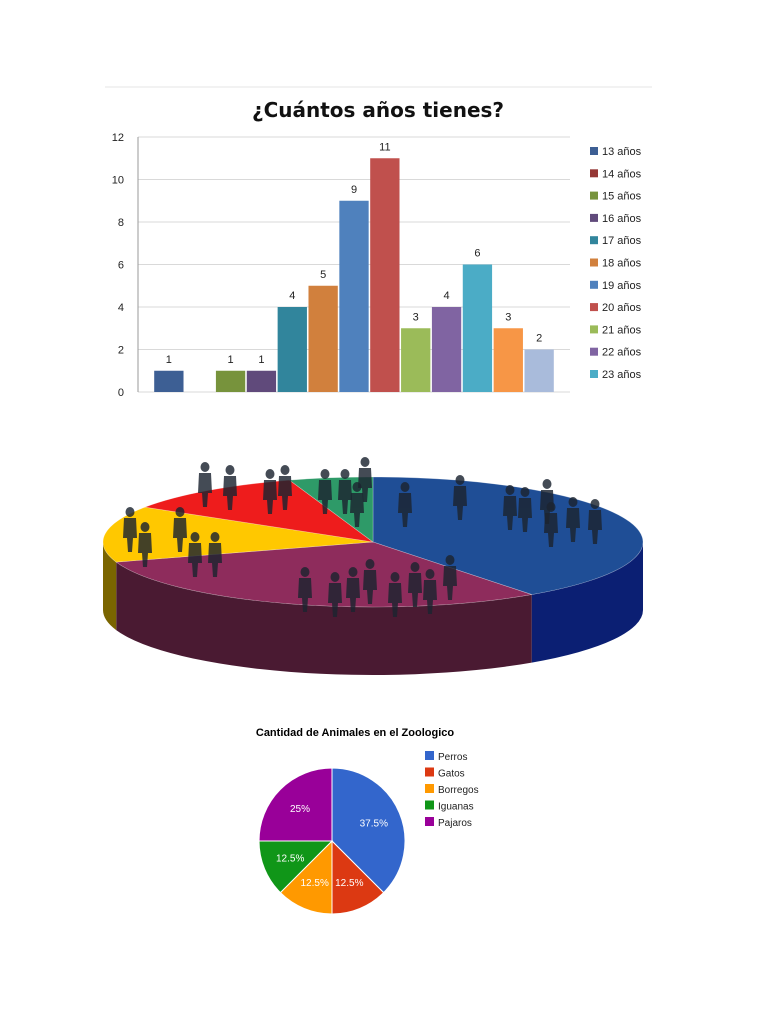  I want to click on bar-data-label: 4, so click(292, 296).